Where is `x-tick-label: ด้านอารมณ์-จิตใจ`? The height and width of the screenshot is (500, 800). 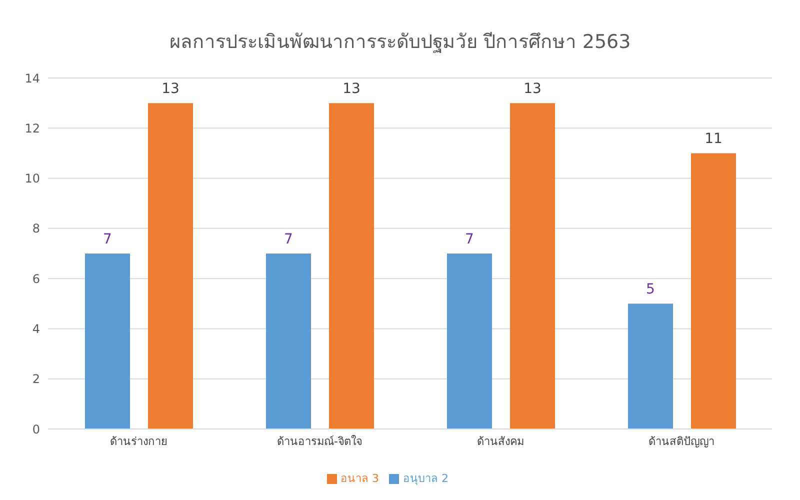 x-tick-label: ด้านอารมณ์-จิตใจ is located at coordinates (319, 441).